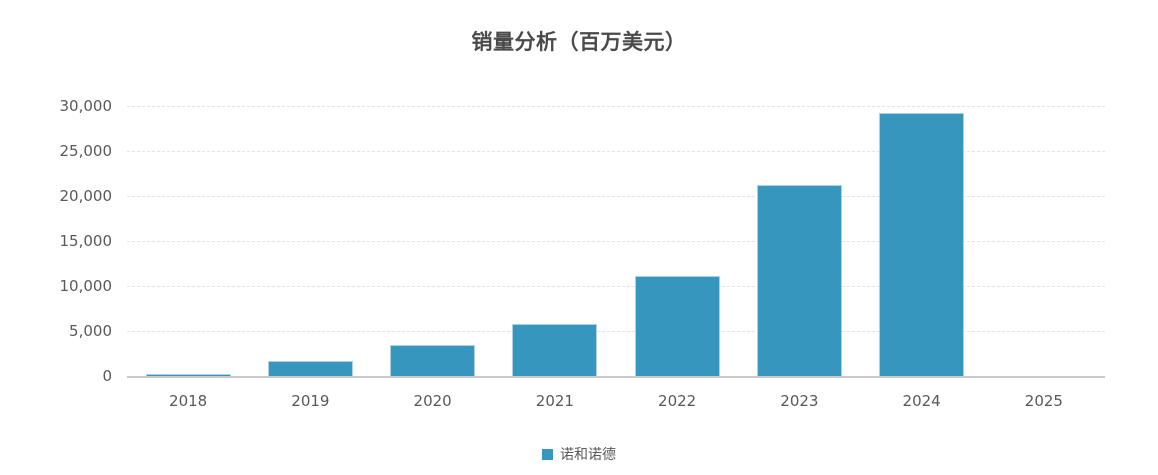 The image size is (1158, 475). I want to click on x-axis-tick-label: 2024, so click(921, 401).